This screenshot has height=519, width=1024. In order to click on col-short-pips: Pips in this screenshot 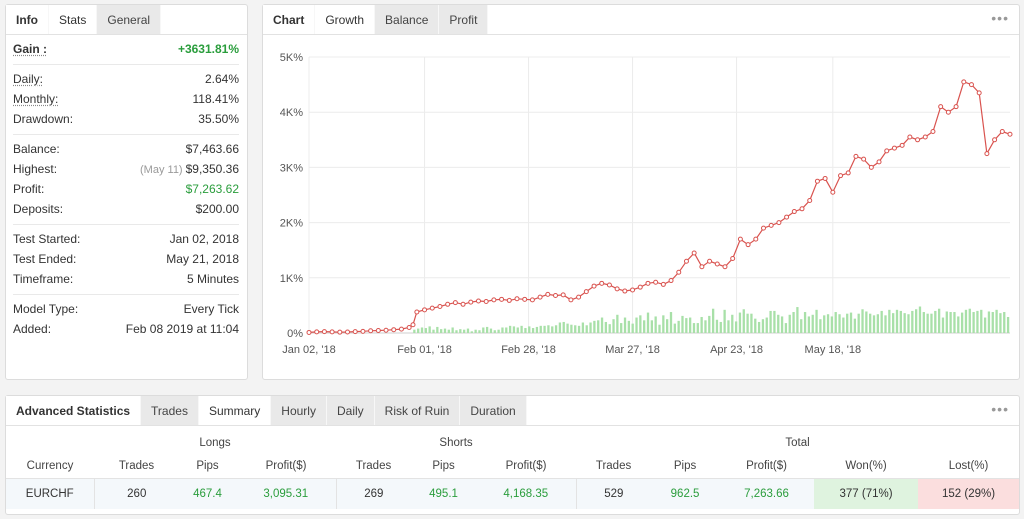, I will do `click(443, 465)`.